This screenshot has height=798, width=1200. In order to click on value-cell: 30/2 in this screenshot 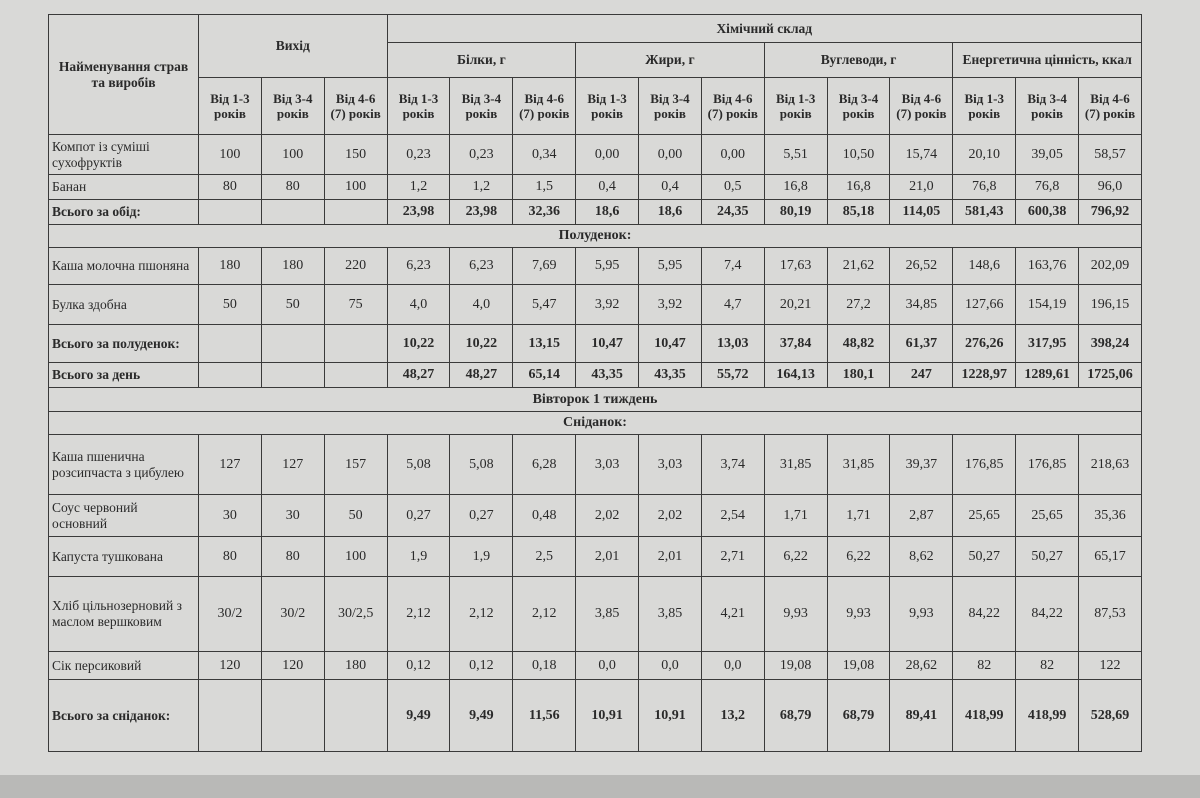, I will do `click(230, 614)`.